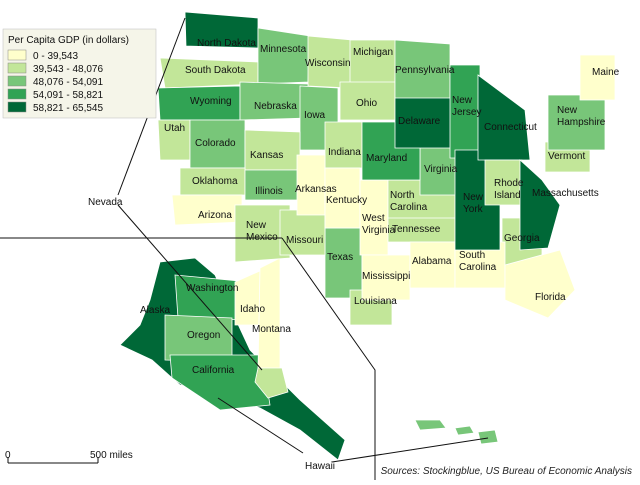  I want to click on state-nevada, so click(271, 383).